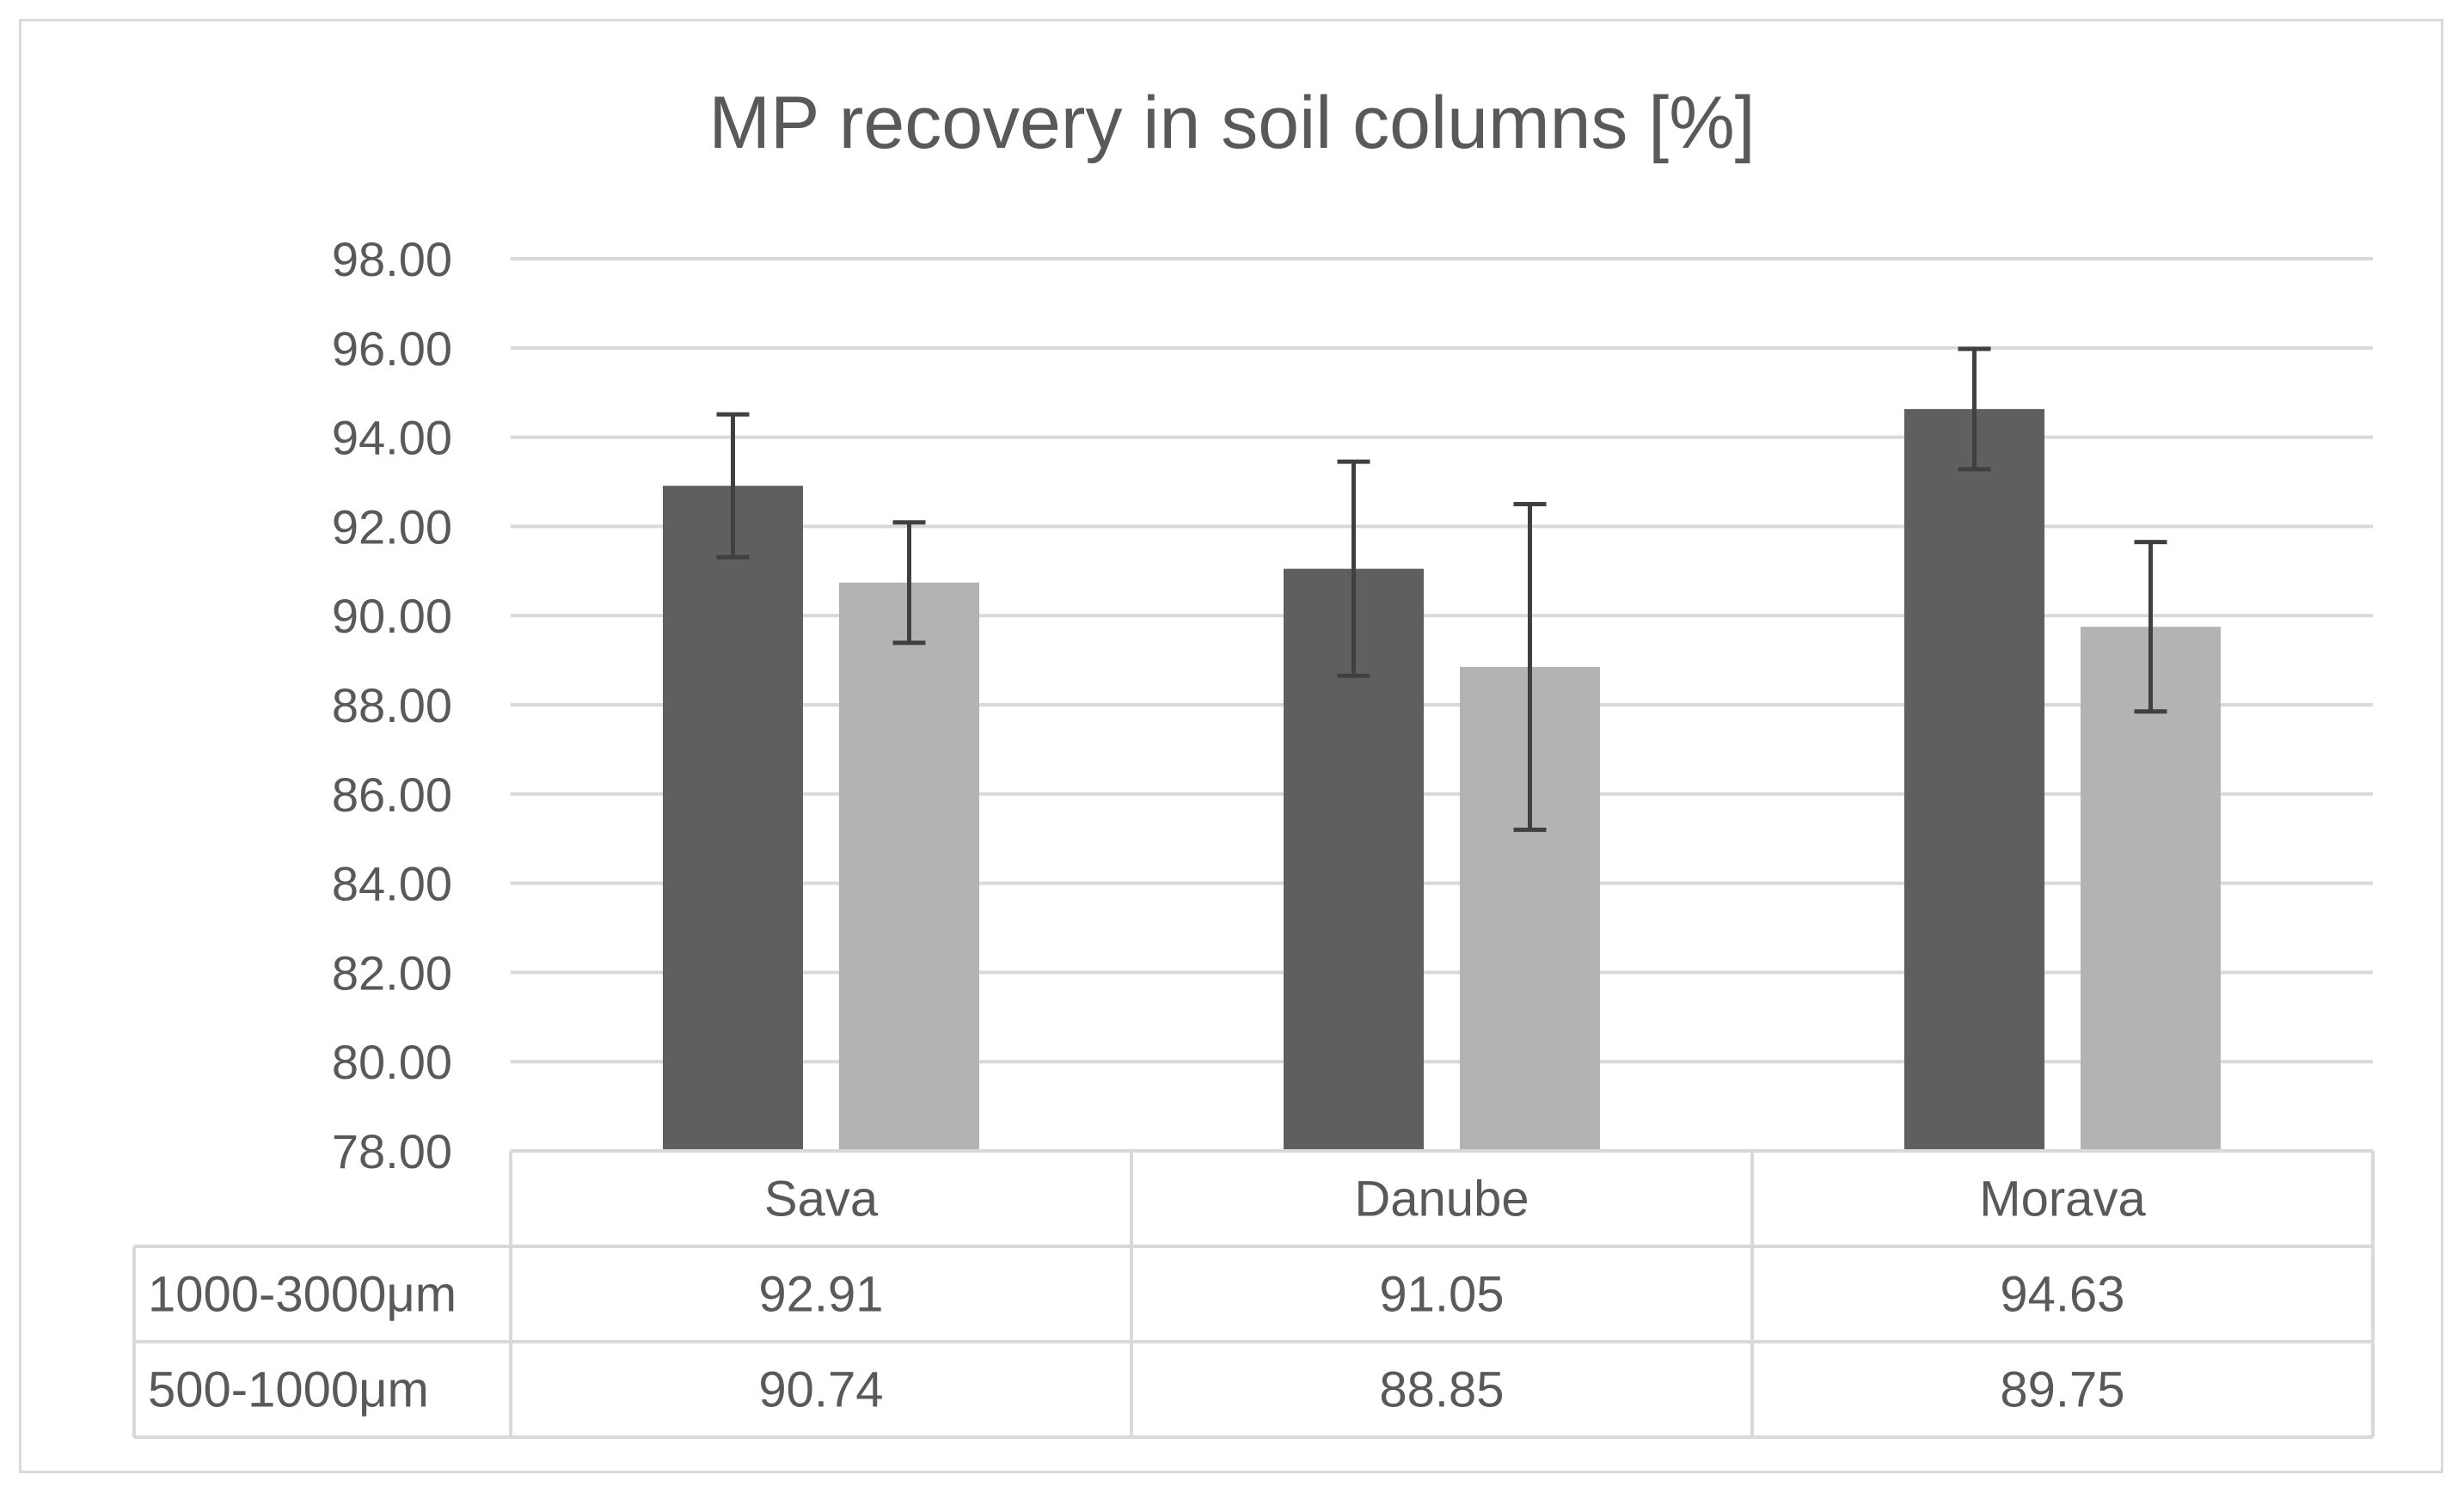  Describe the element at coordinates (392, 348) in the screenshot. I see `y-tick-label: 96.00` at that location.